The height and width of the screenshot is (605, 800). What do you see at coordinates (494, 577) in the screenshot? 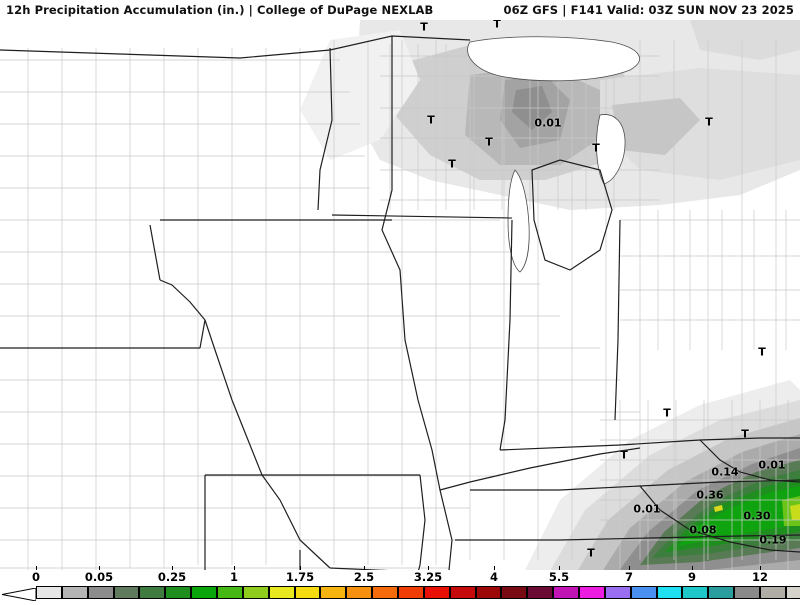
I see `colorbar-tick-label: 4` at bounding box center [494, 577].